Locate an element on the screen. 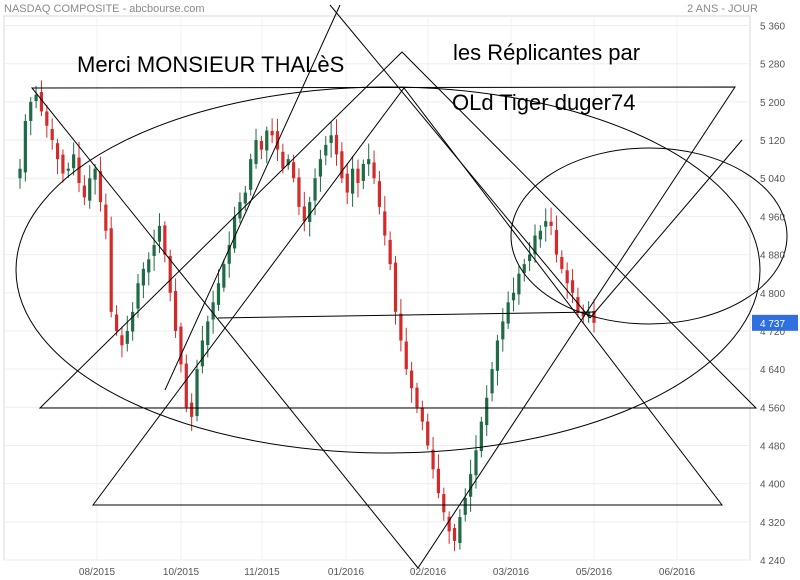 The height and width of the screenshot is (580, 800). y-tick-label: 4 720 is located at coordinates (772, 332).